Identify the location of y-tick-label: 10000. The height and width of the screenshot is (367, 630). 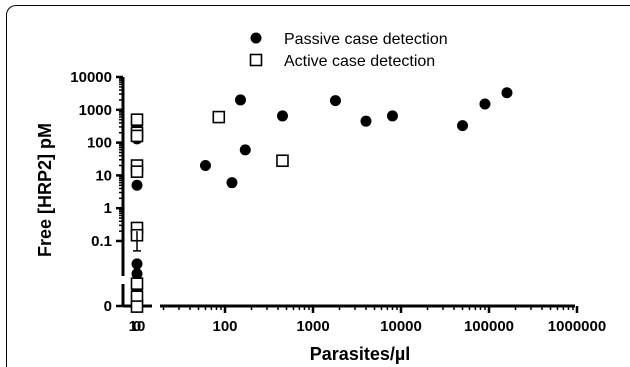
(91, 77).